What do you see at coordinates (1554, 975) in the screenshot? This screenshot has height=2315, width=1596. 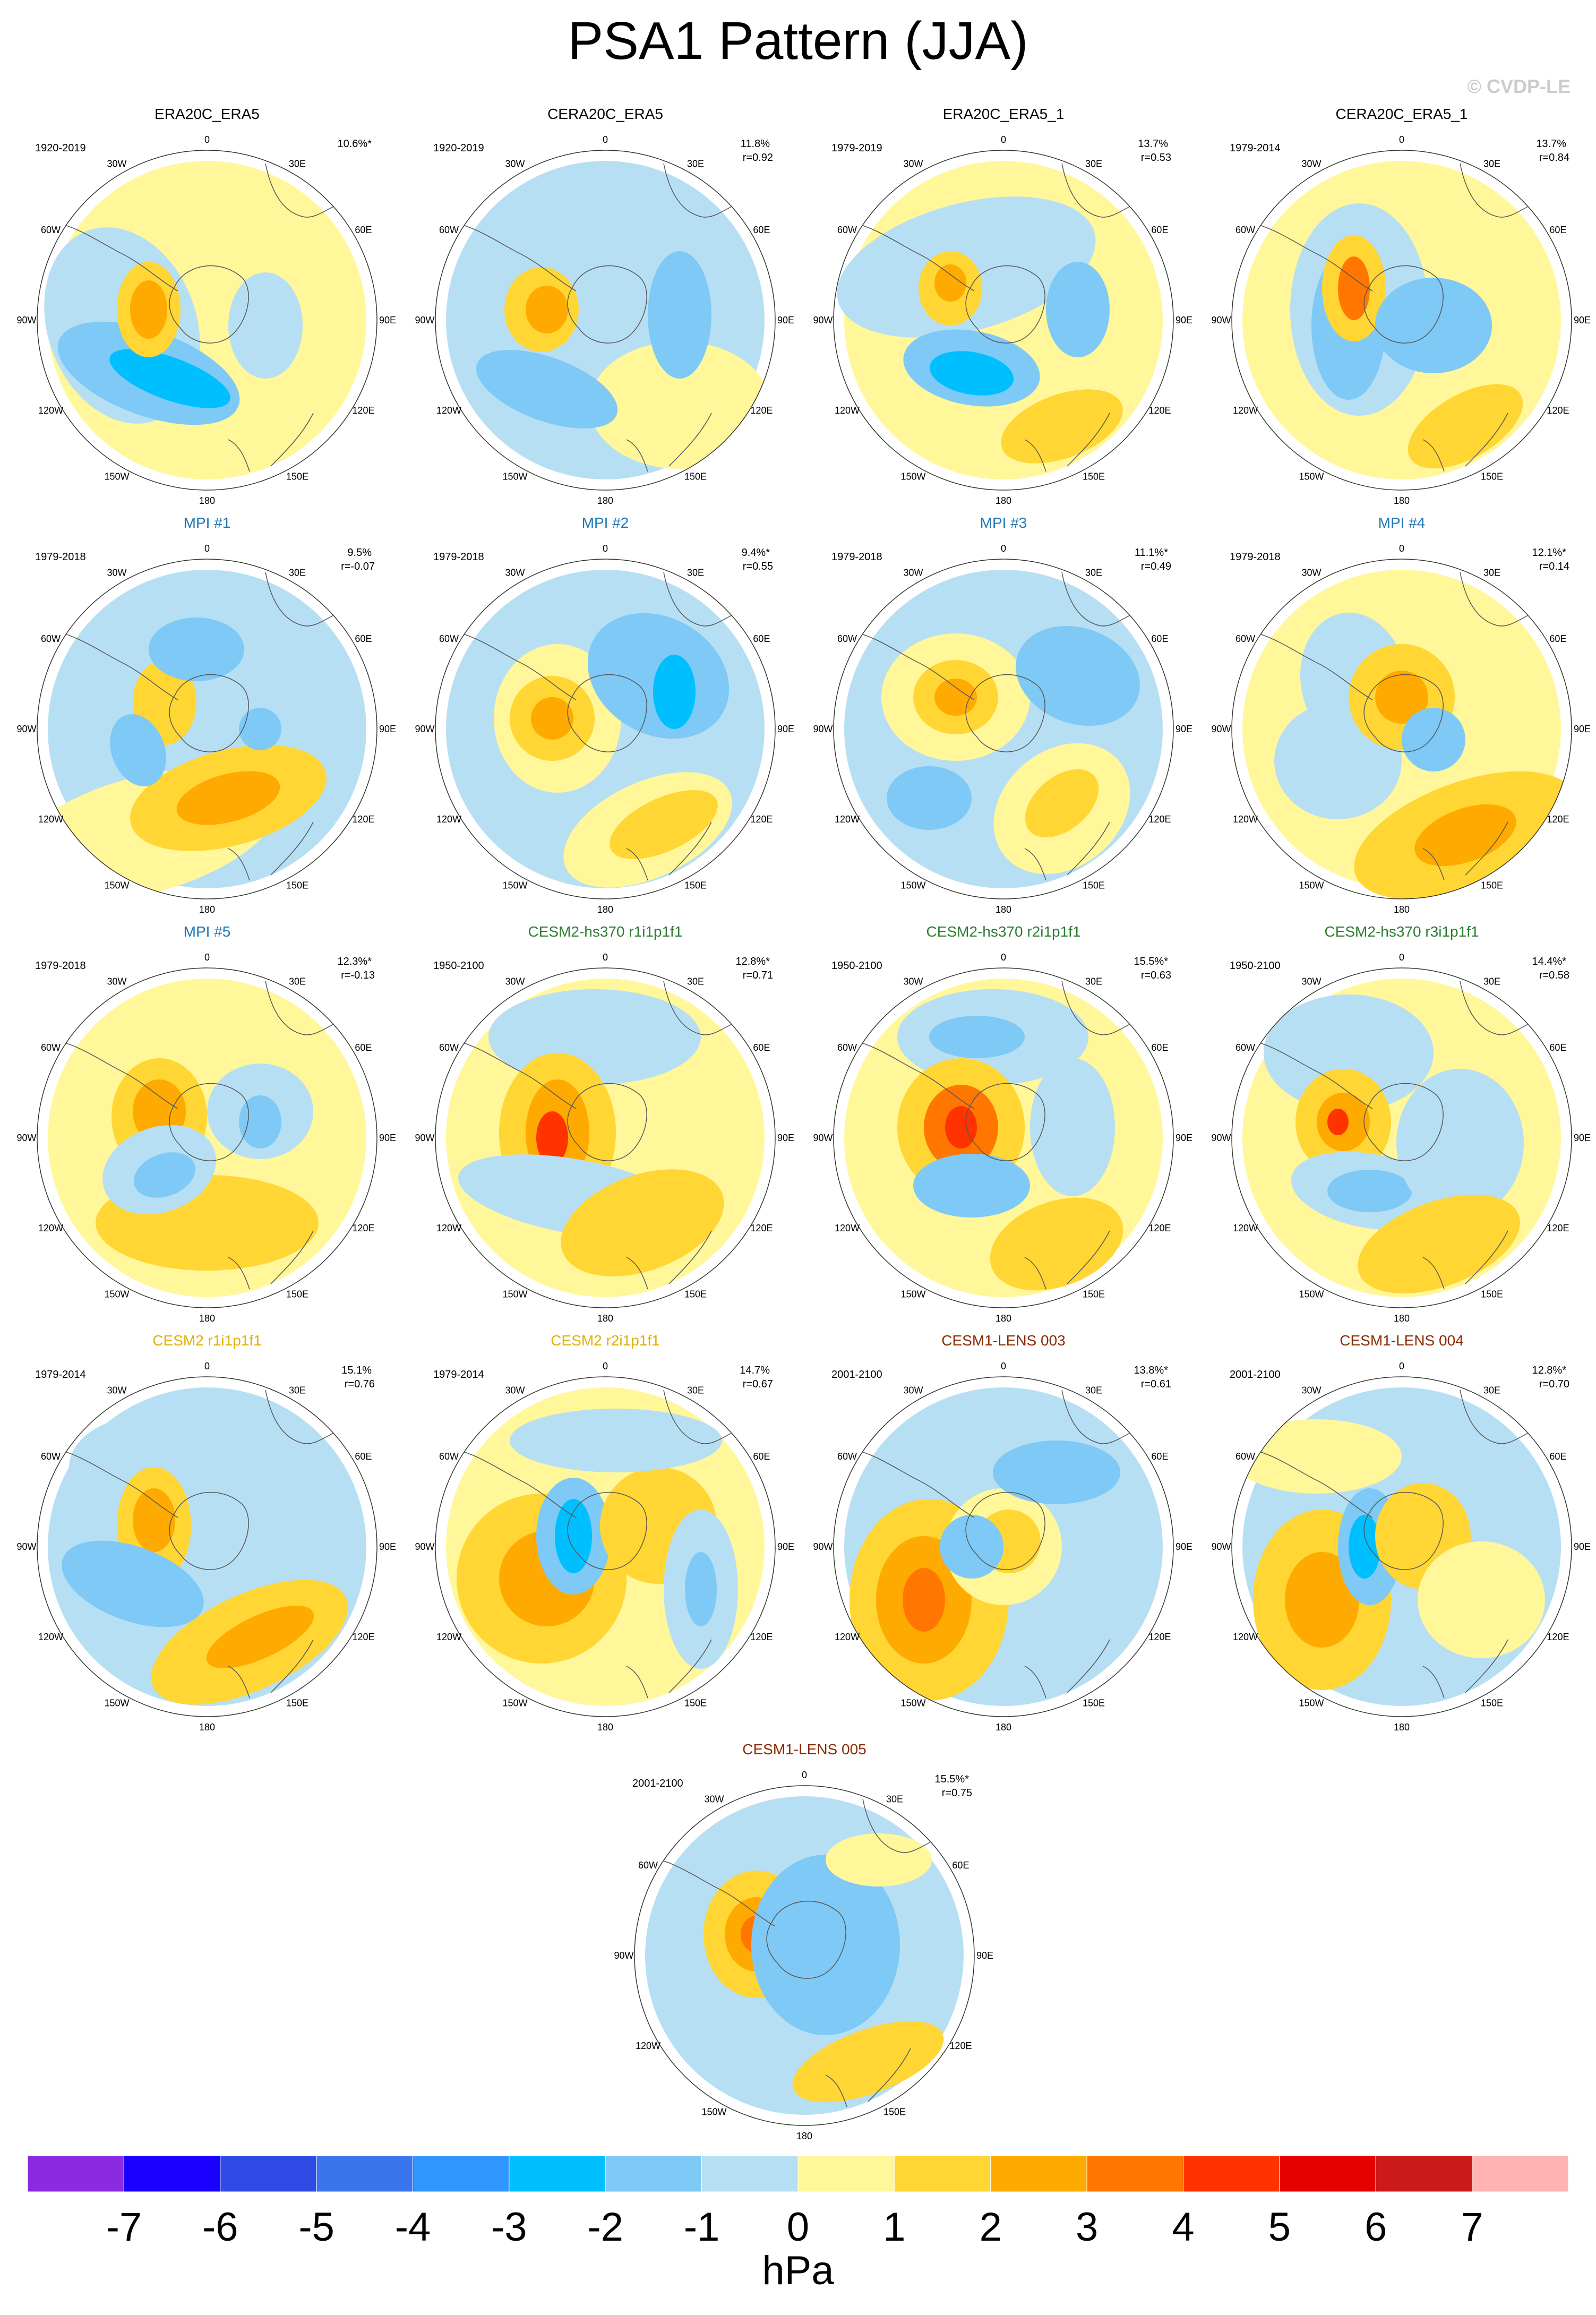 I see `panel-correlation: r=0.58` at bounding box center [1554, 975].